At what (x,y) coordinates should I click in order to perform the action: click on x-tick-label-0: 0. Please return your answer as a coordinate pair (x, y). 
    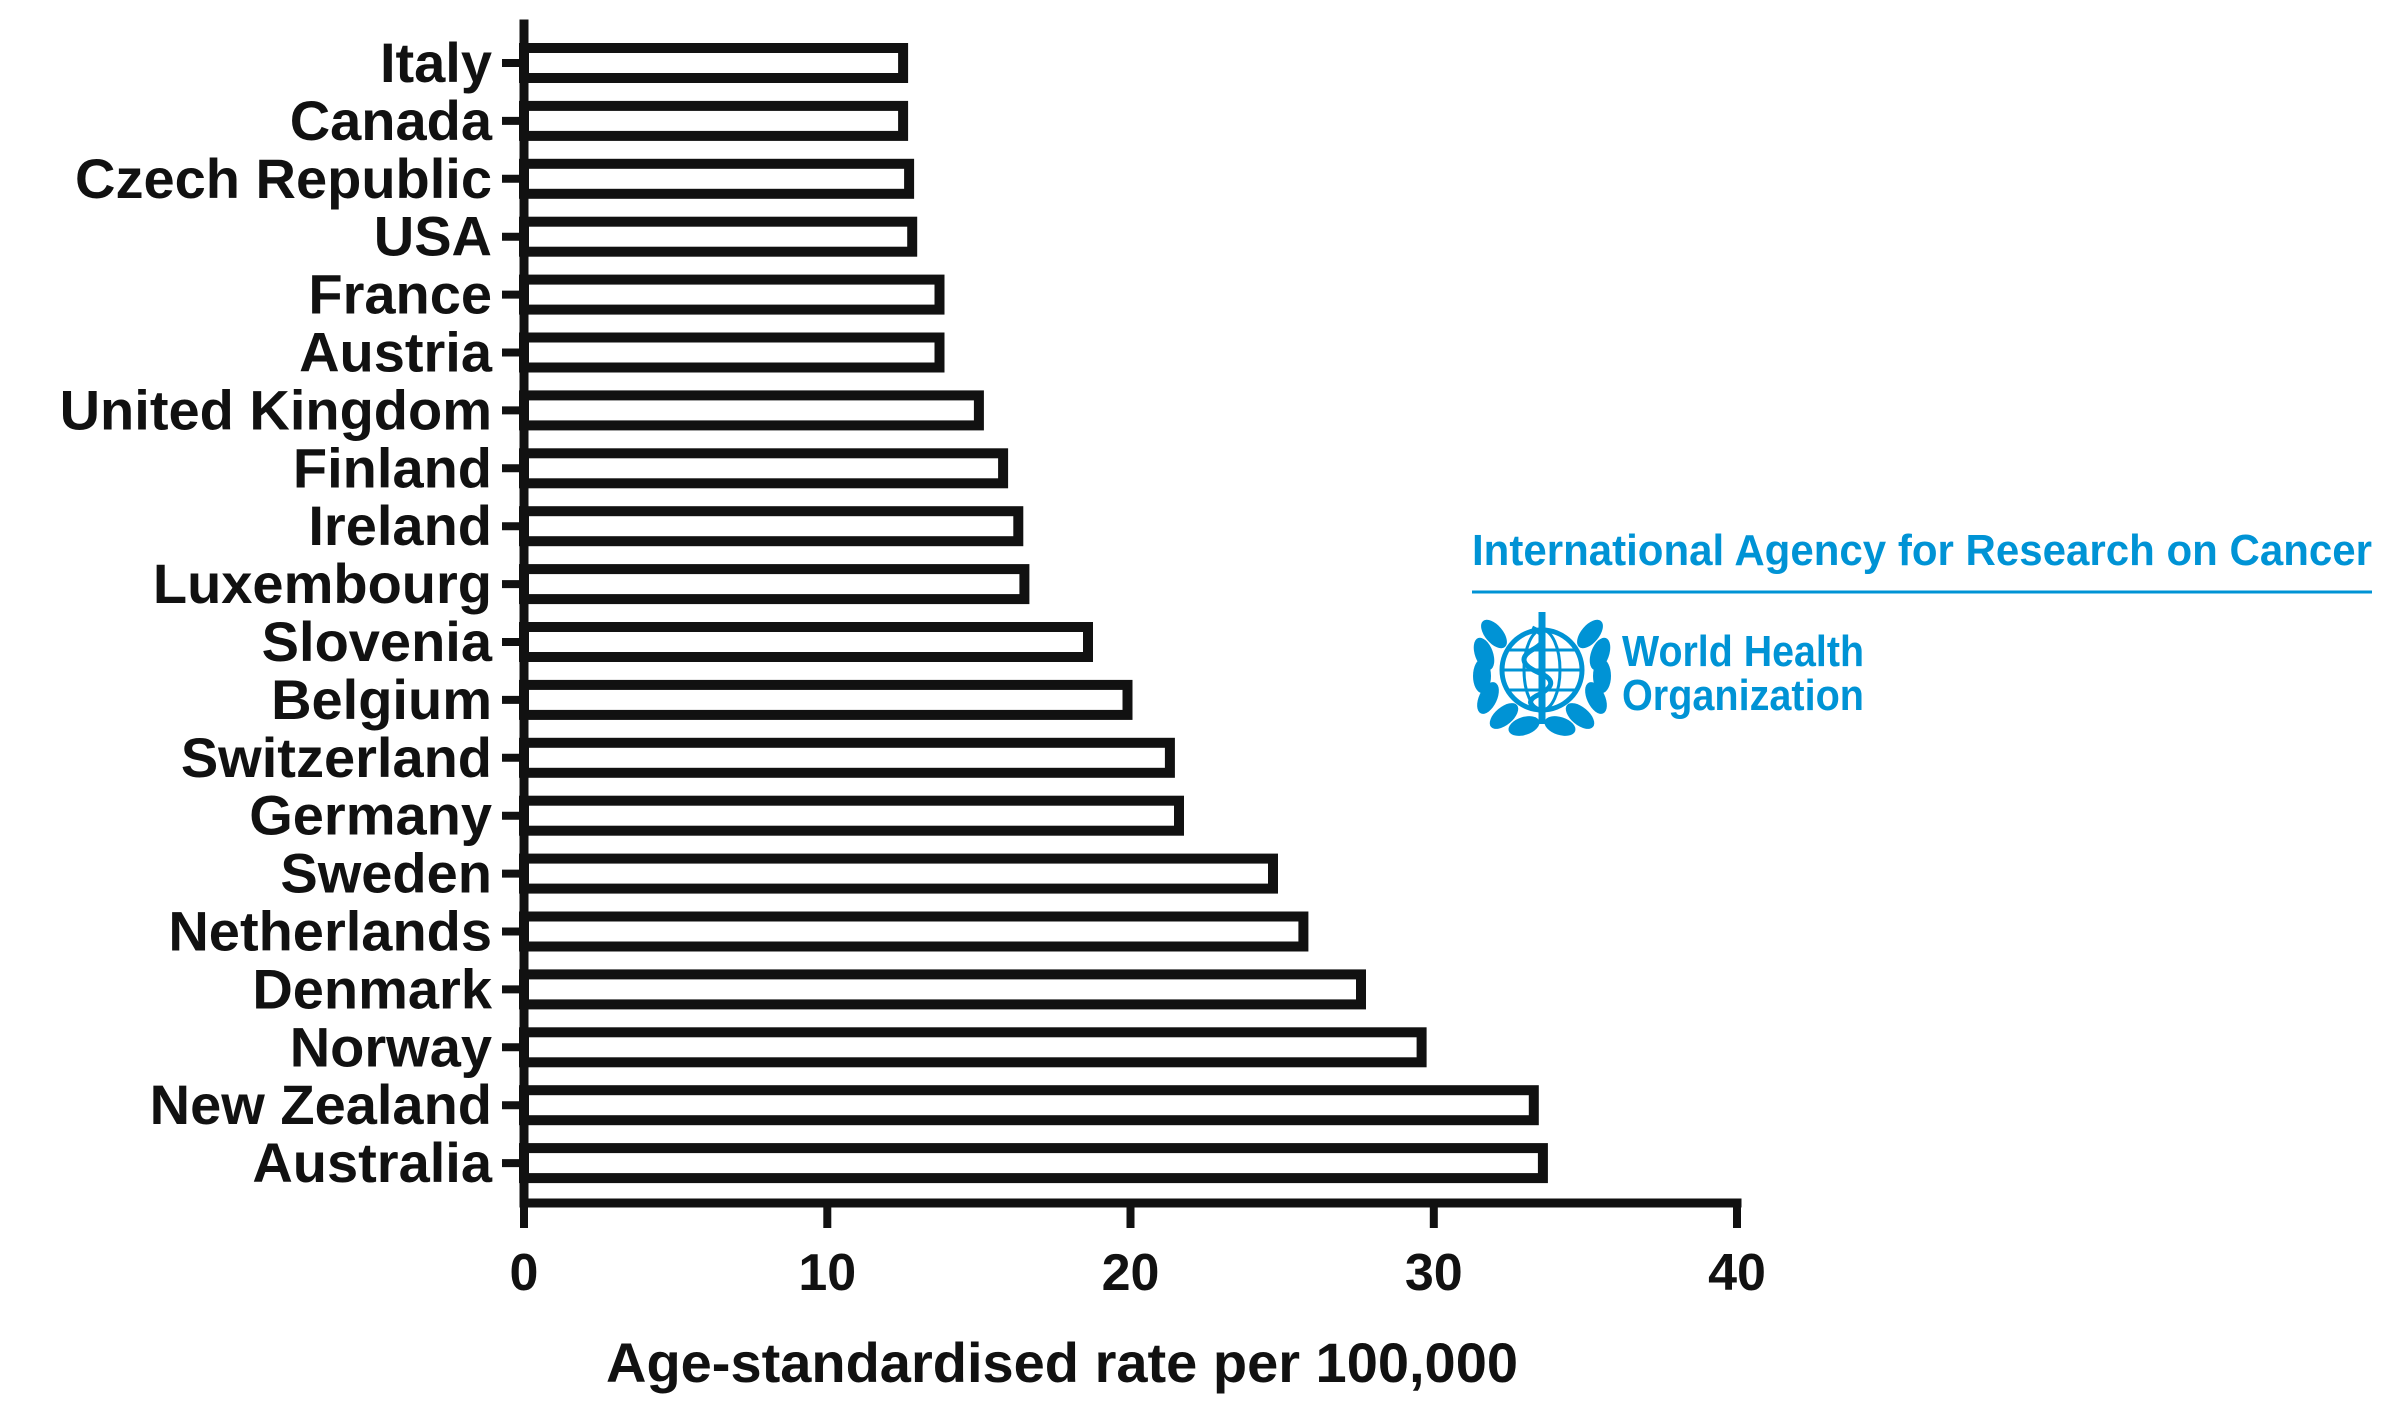
    Looking at the image, I should click on (524, 1273).